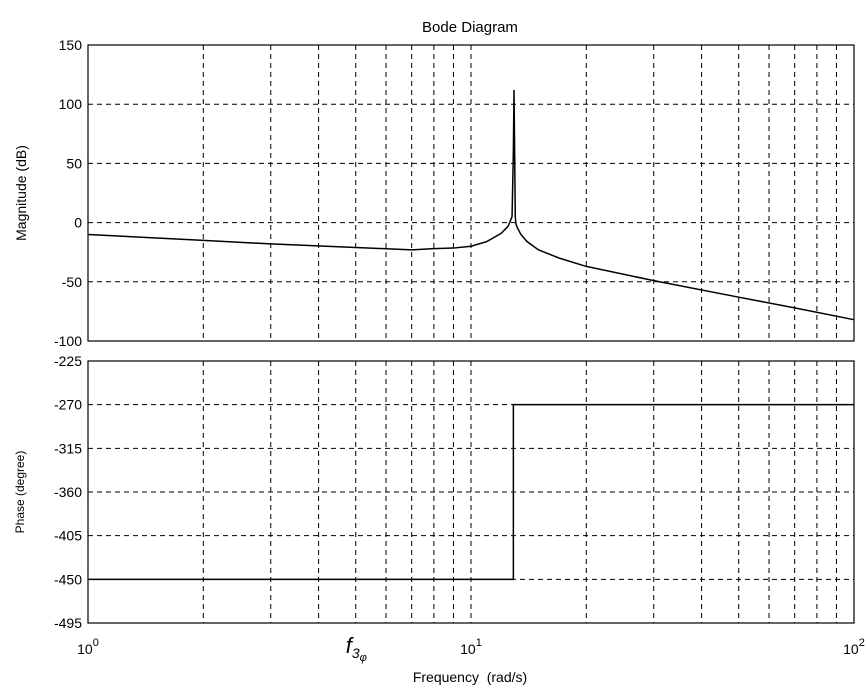 The height and width of the screenshot is (690, 867). What do you see at coordinates (20, 492) in the screenshot?
I see `phase-y-axis-label: Phase (degree)` at bounding box center [20, 492].